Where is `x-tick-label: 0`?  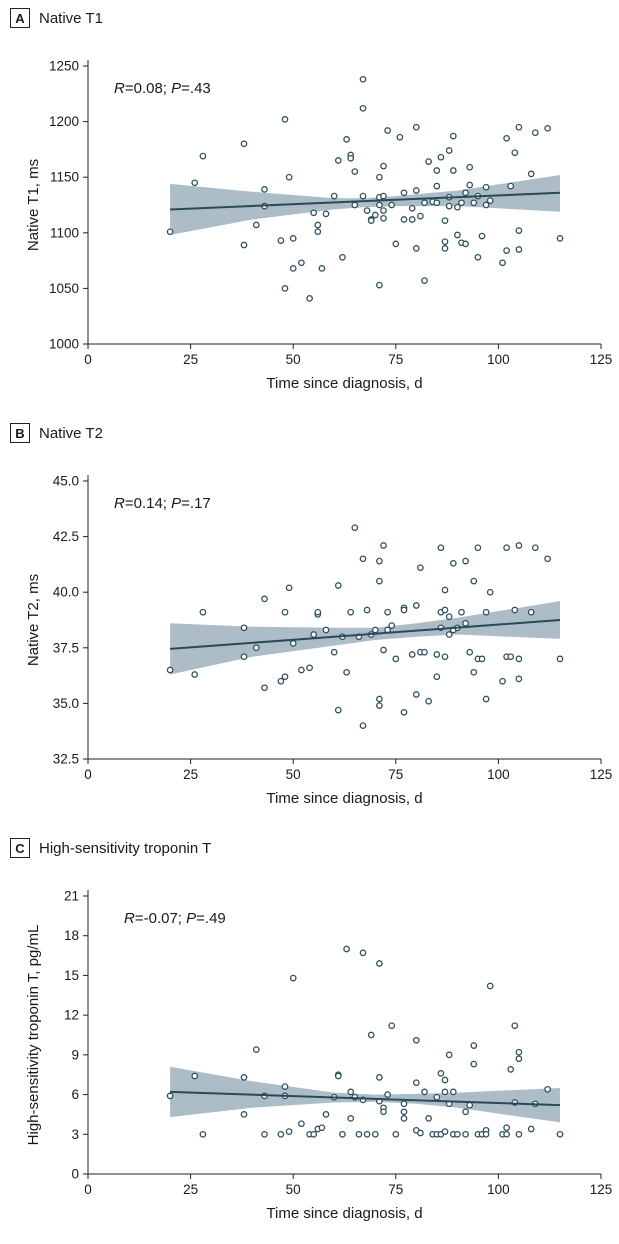 x-tick-label: 0 is located at coordinates (88, 359).